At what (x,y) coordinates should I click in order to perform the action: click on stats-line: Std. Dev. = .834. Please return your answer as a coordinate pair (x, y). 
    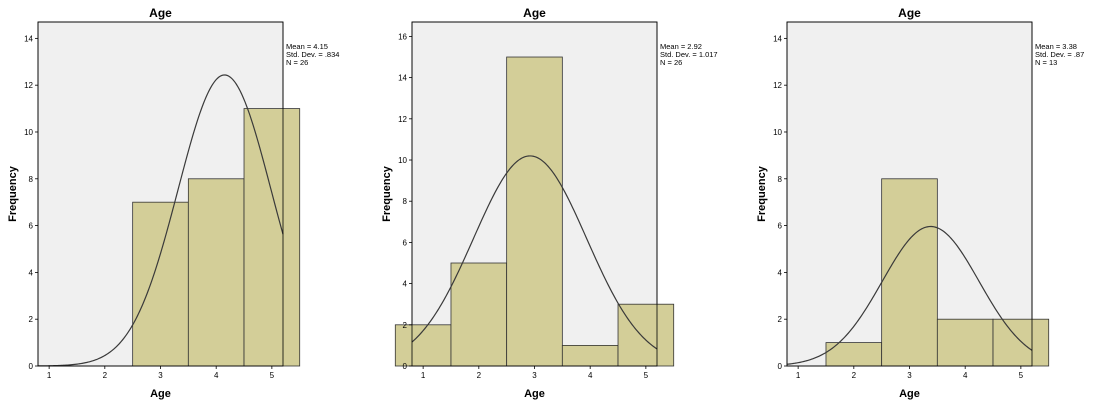
    Looking at the image, I should click on (312, 54).